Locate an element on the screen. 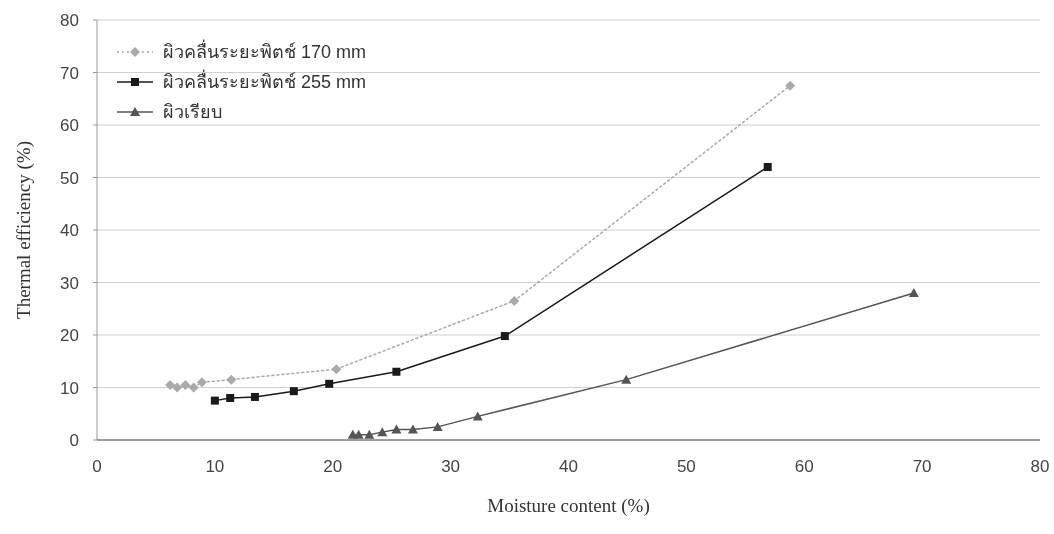 The height and width of the screenshot is (534, 1054). y-tick-label: 40 is located at coordinates (69, 230).